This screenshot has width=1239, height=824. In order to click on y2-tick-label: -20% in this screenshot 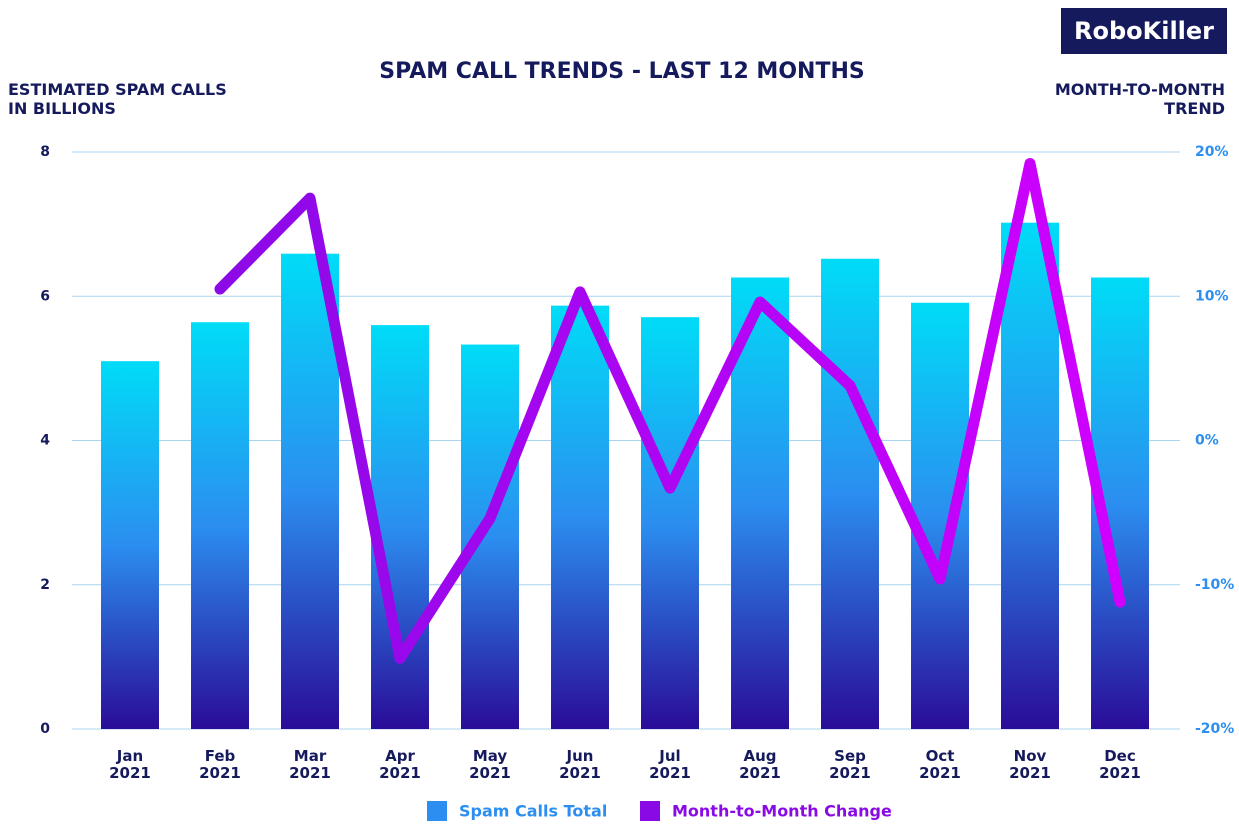, I will do `click(1214, 729)`.